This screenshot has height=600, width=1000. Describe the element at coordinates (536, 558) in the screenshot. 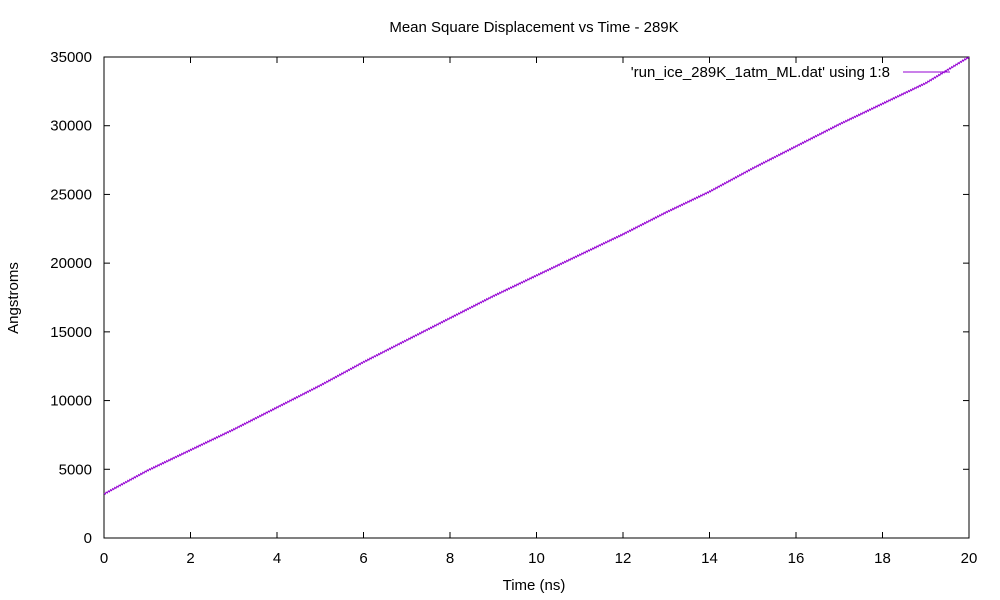

I see `x-tick-label: 10` at that location.